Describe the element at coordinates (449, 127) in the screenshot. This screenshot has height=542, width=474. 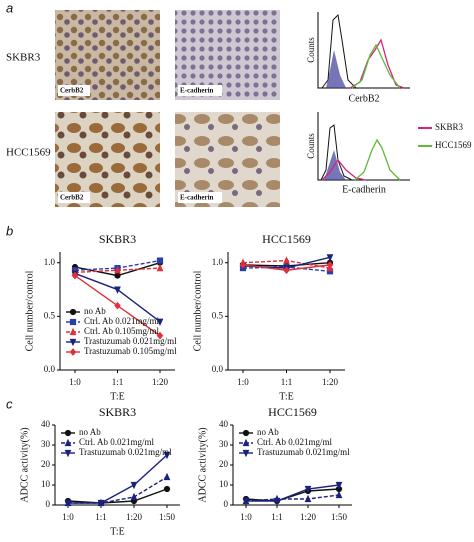
I see `legend-label: SKBR3` at that location.